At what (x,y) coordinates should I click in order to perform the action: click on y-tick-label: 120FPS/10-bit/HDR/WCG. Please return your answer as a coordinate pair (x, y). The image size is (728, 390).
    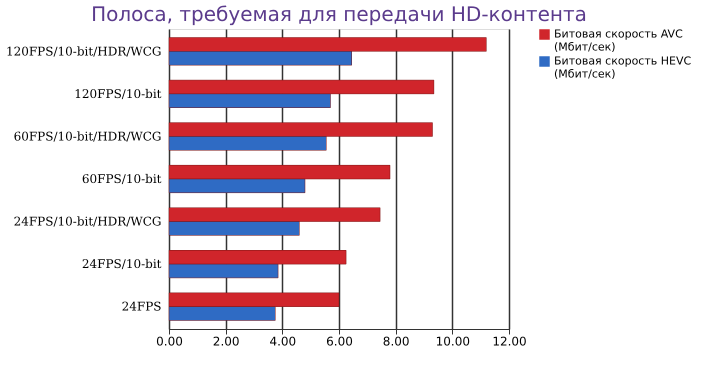
    Looking at the image, I should click on (84, 51).